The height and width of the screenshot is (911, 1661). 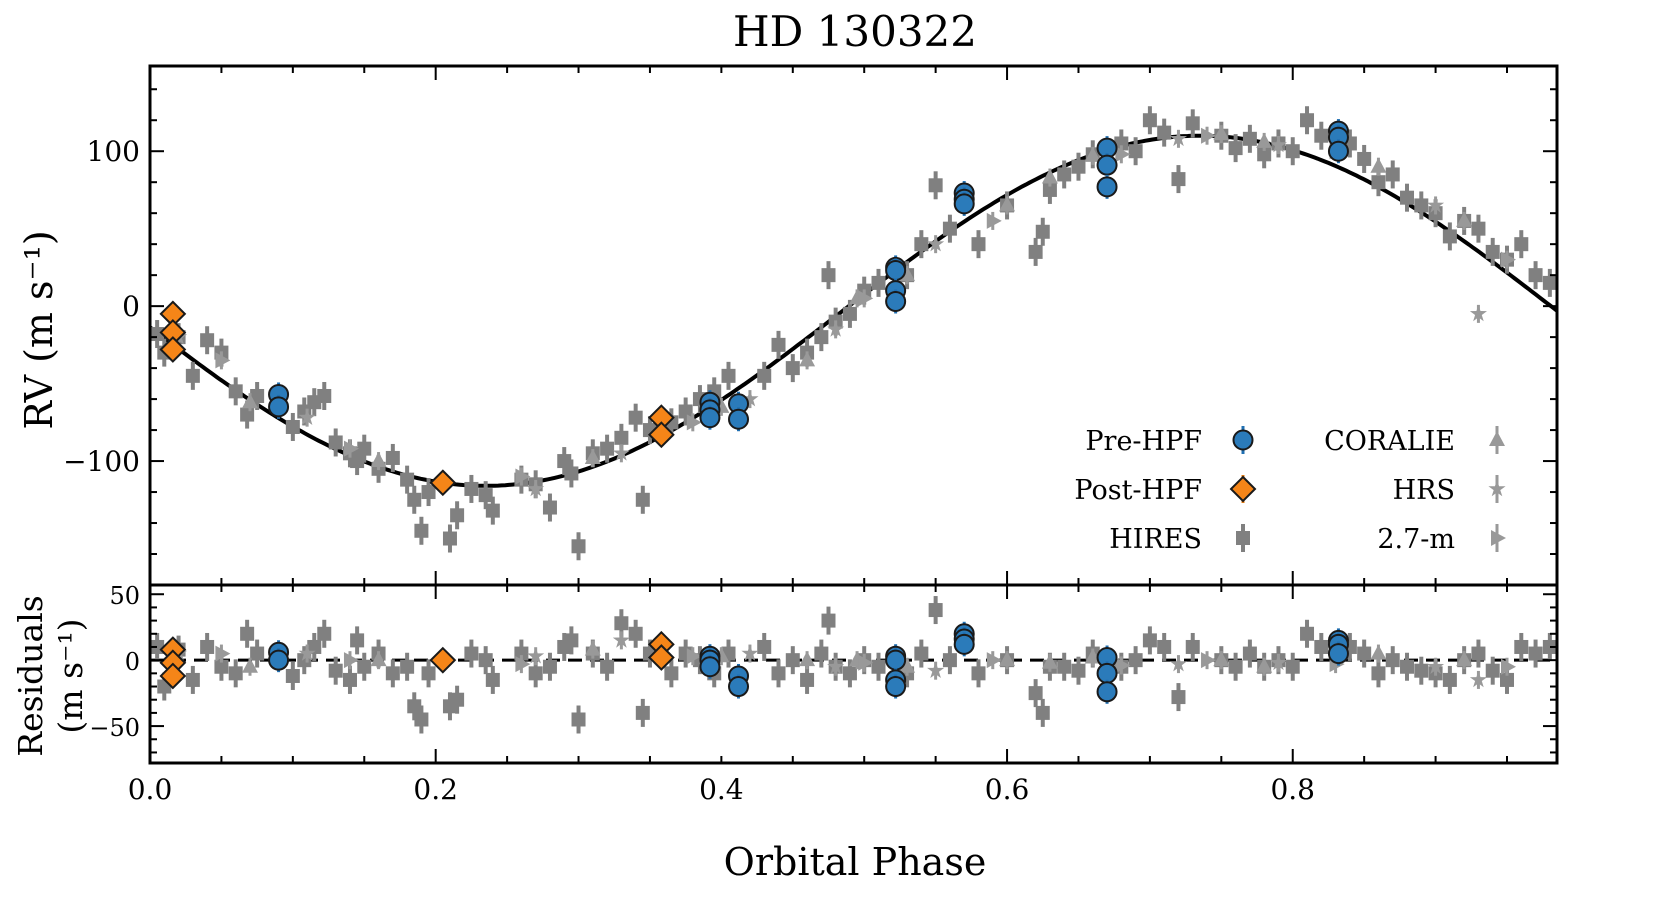 I want to click on y-tick-label: 50, so click(x=124, y=596).